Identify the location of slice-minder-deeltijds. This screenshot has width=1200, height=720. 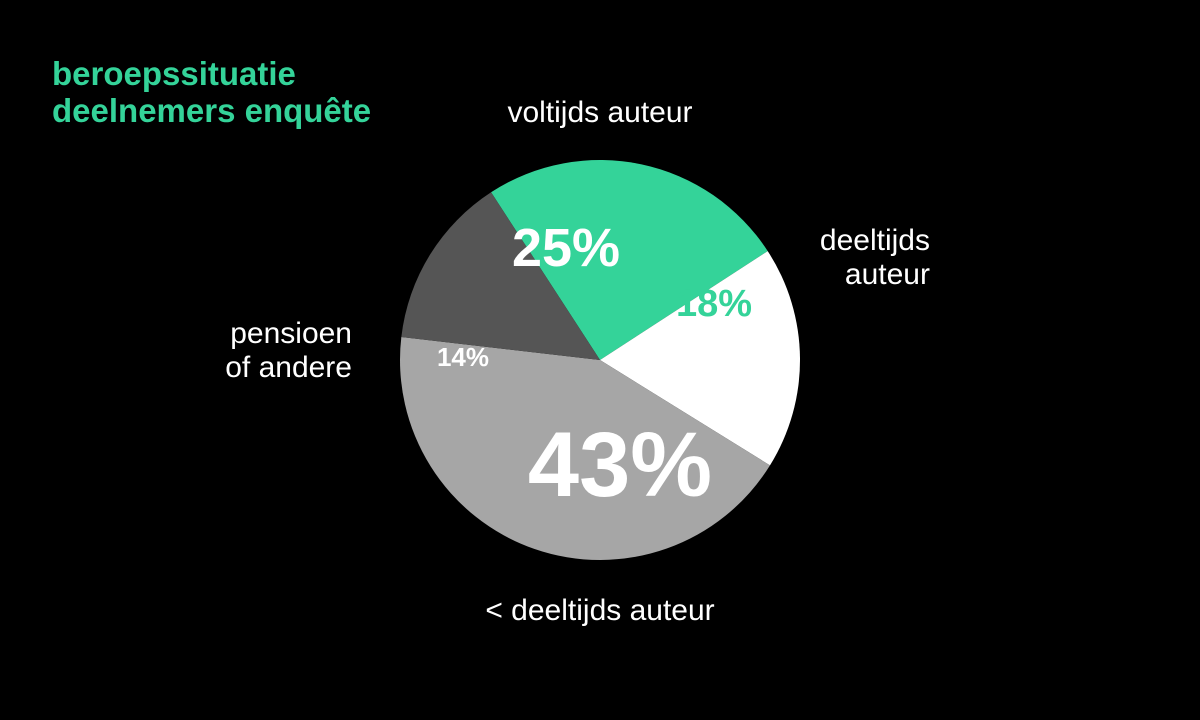
(585, 448).